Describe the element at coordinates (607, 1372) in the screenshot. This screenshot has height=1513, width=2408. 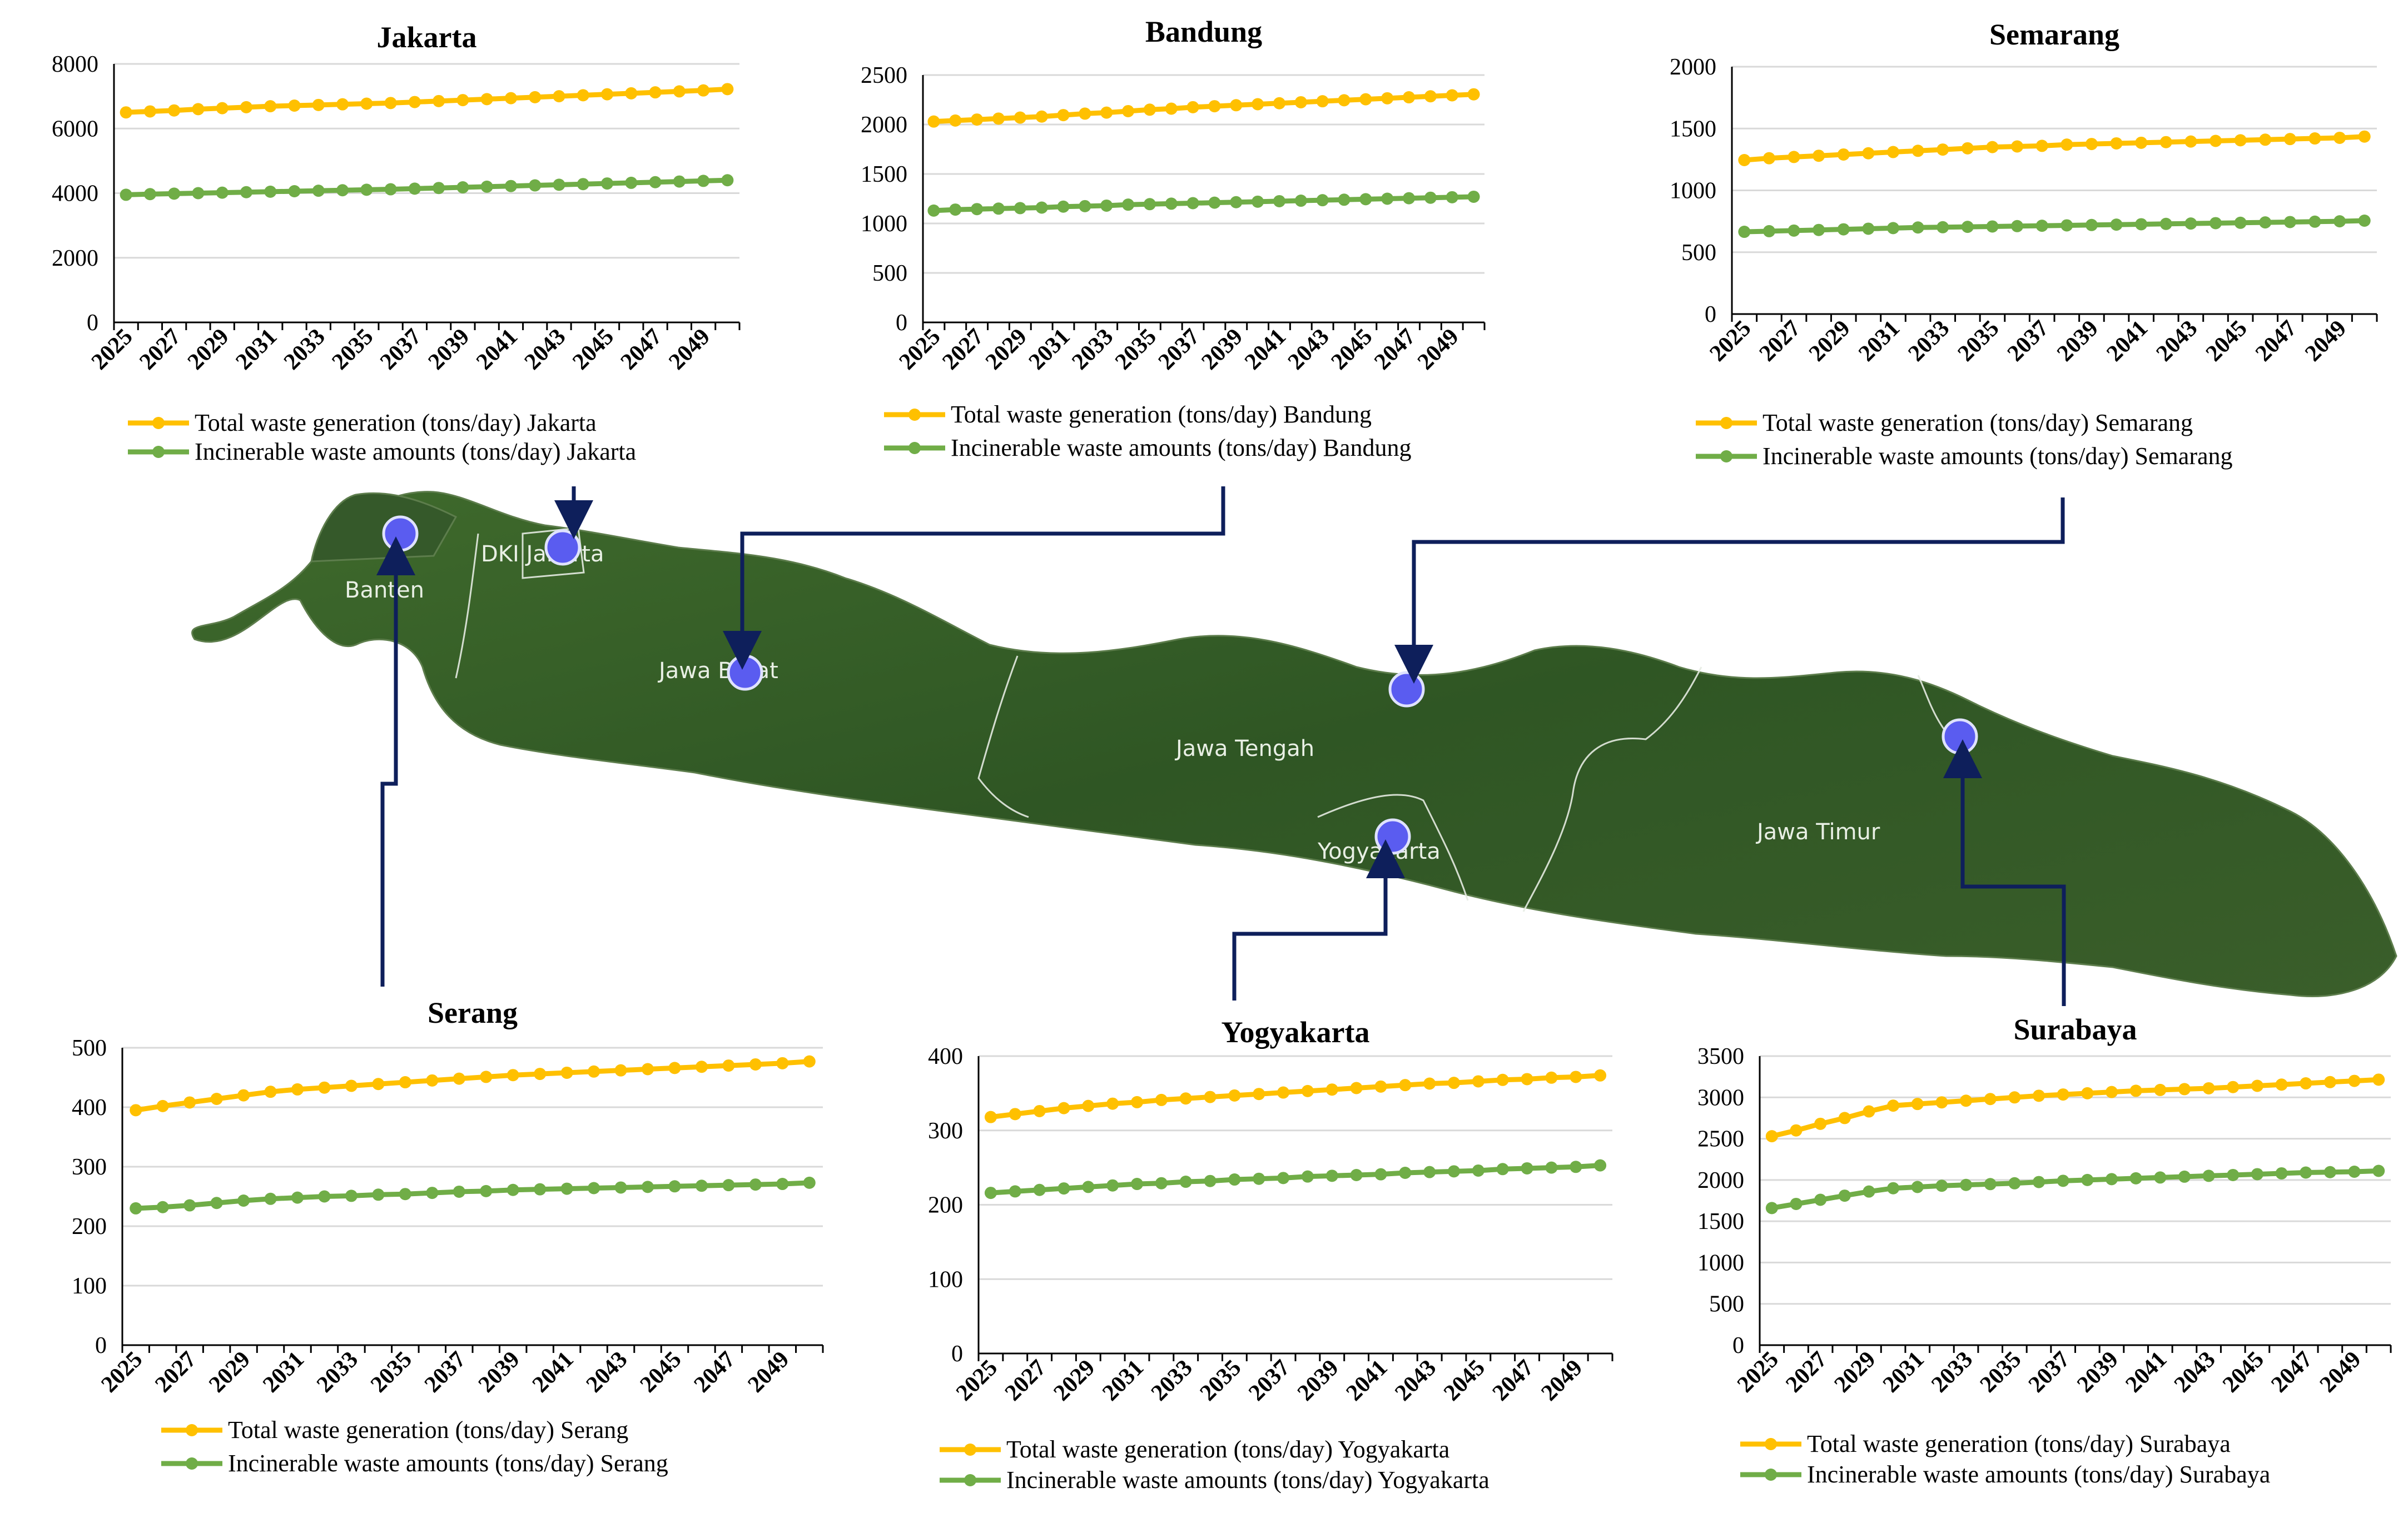
I see `x-tick-label: 2043` at that location.